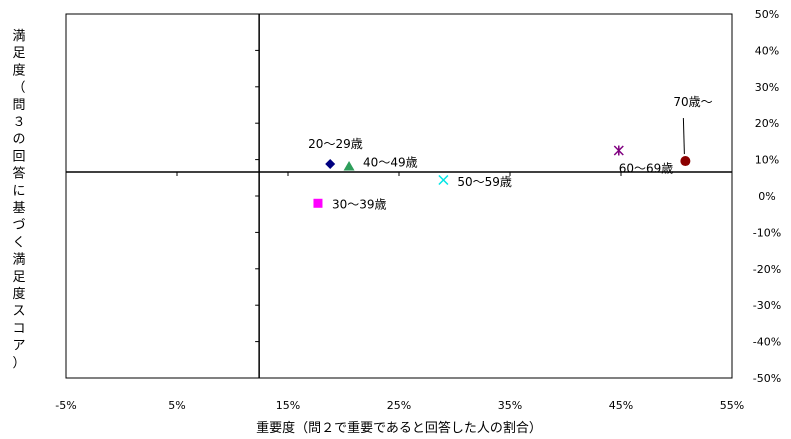  I want to click on y-axis-title-char: く, so click(18, 242).